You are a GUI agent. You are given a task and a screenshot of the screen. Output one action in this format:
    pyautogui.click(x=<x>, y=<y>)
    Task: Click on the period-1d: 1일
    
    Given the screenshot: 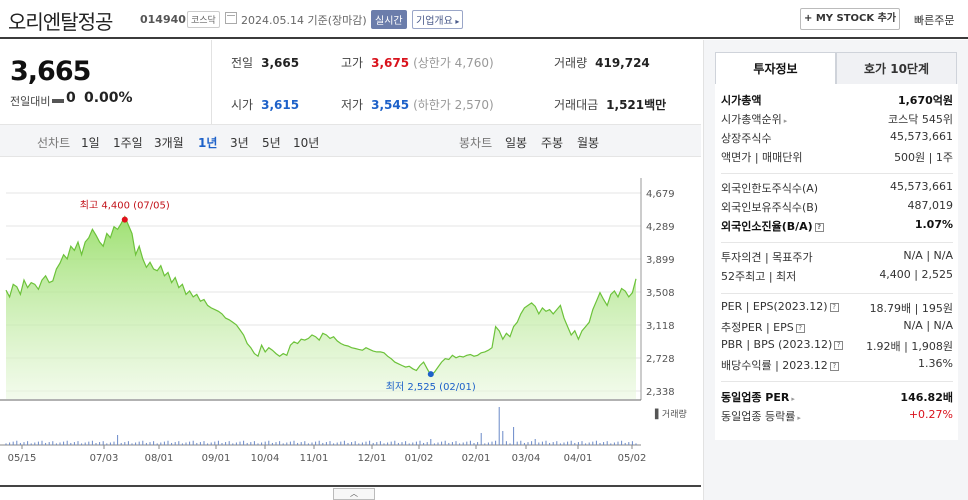 What is the action you would take?
    pyautogui.click(x=90, y=143)
    